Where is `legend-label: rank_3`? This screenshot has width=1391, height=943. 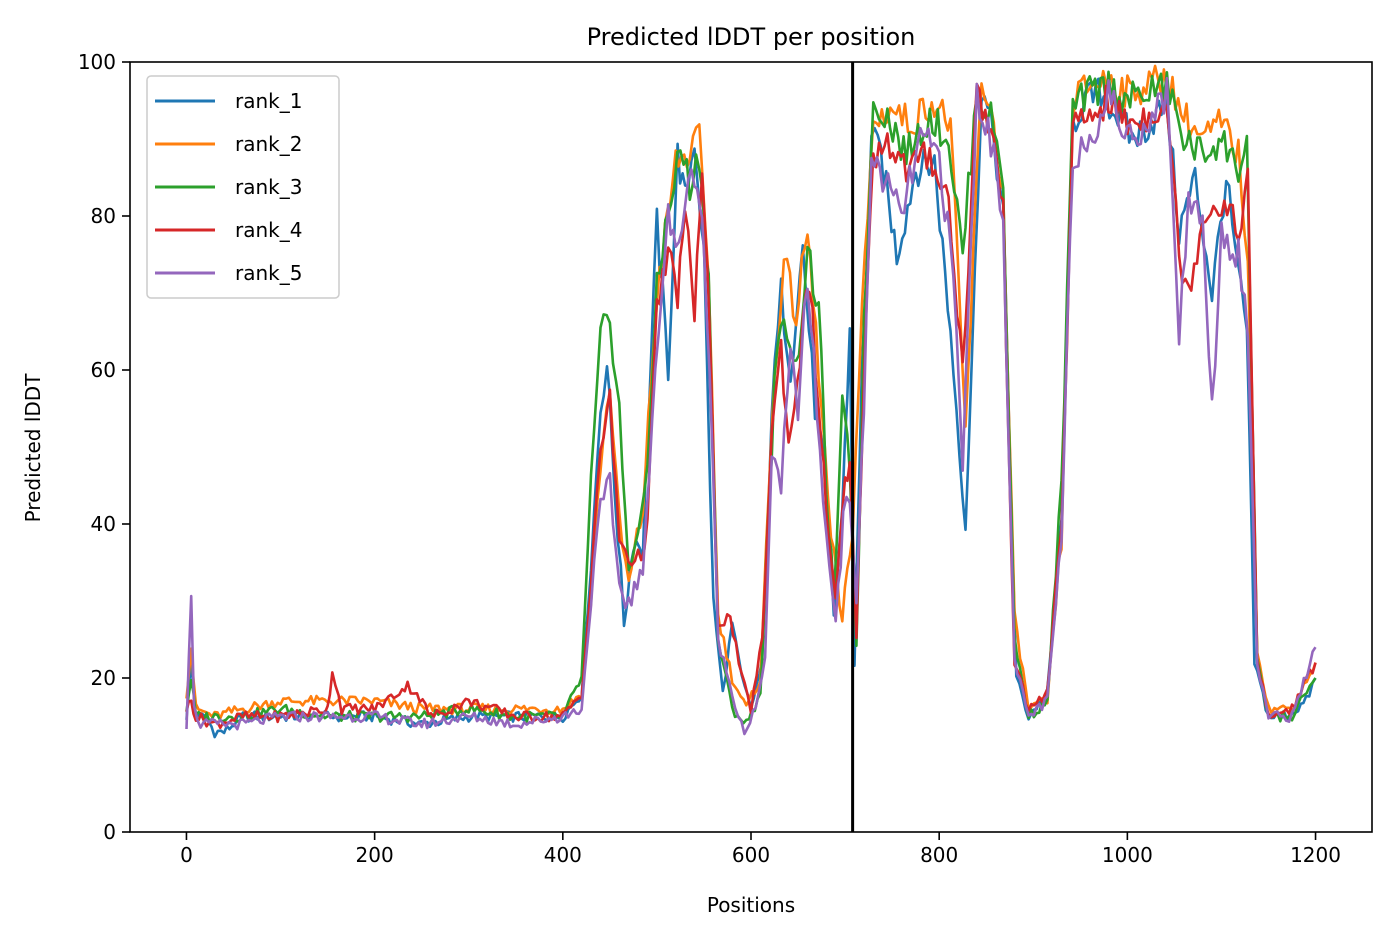 legend-label: rank_3 is located at coordinates (268, 187).